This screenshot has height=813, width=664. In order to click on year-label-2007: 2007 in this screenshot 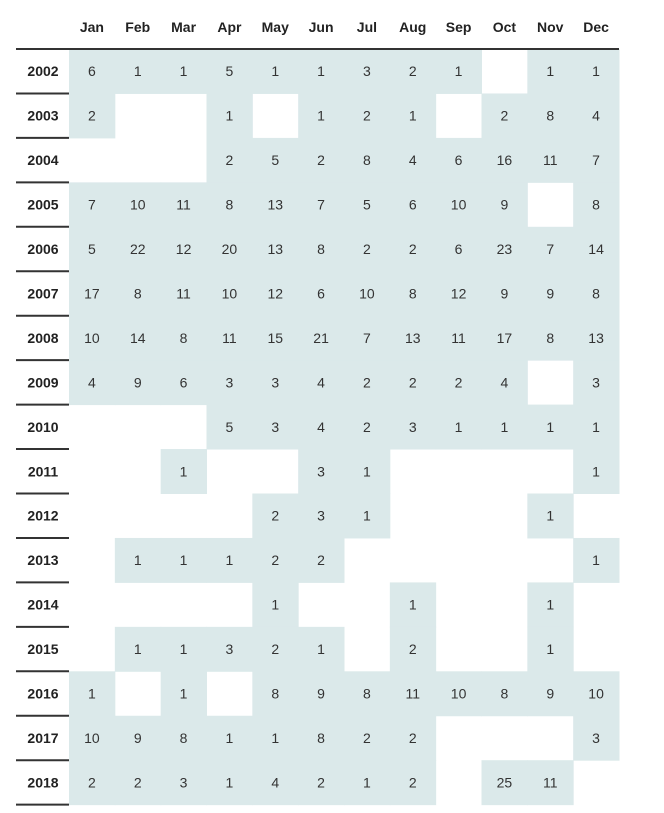, I will do `click(42, 293)`.